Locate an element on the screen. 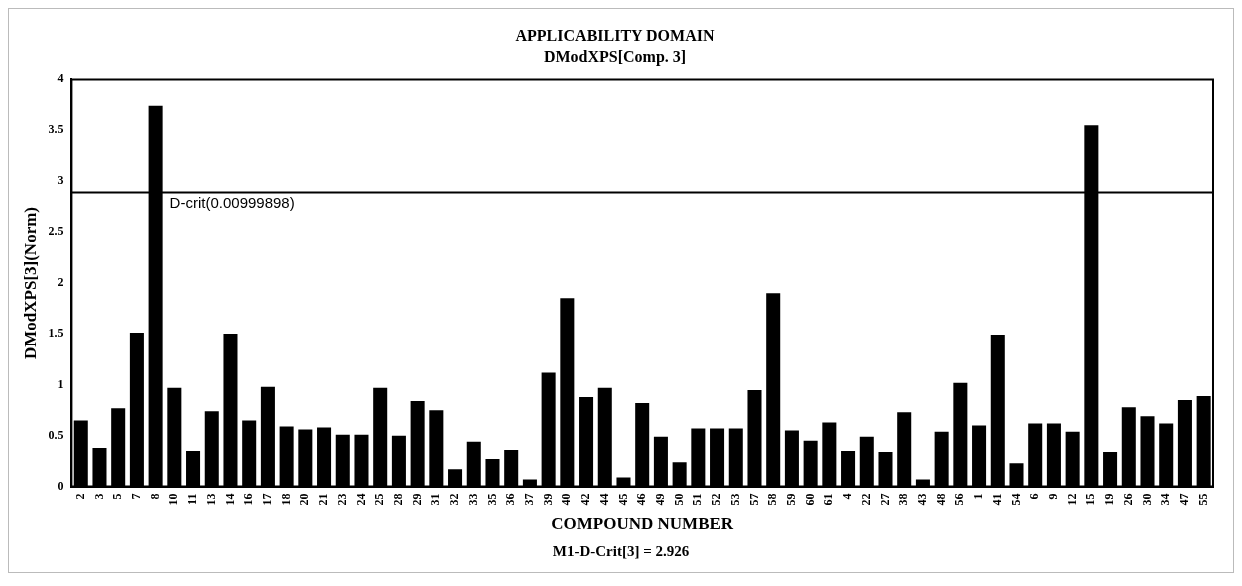  x-tick-label: 5 is located at coordinates (117, 496).